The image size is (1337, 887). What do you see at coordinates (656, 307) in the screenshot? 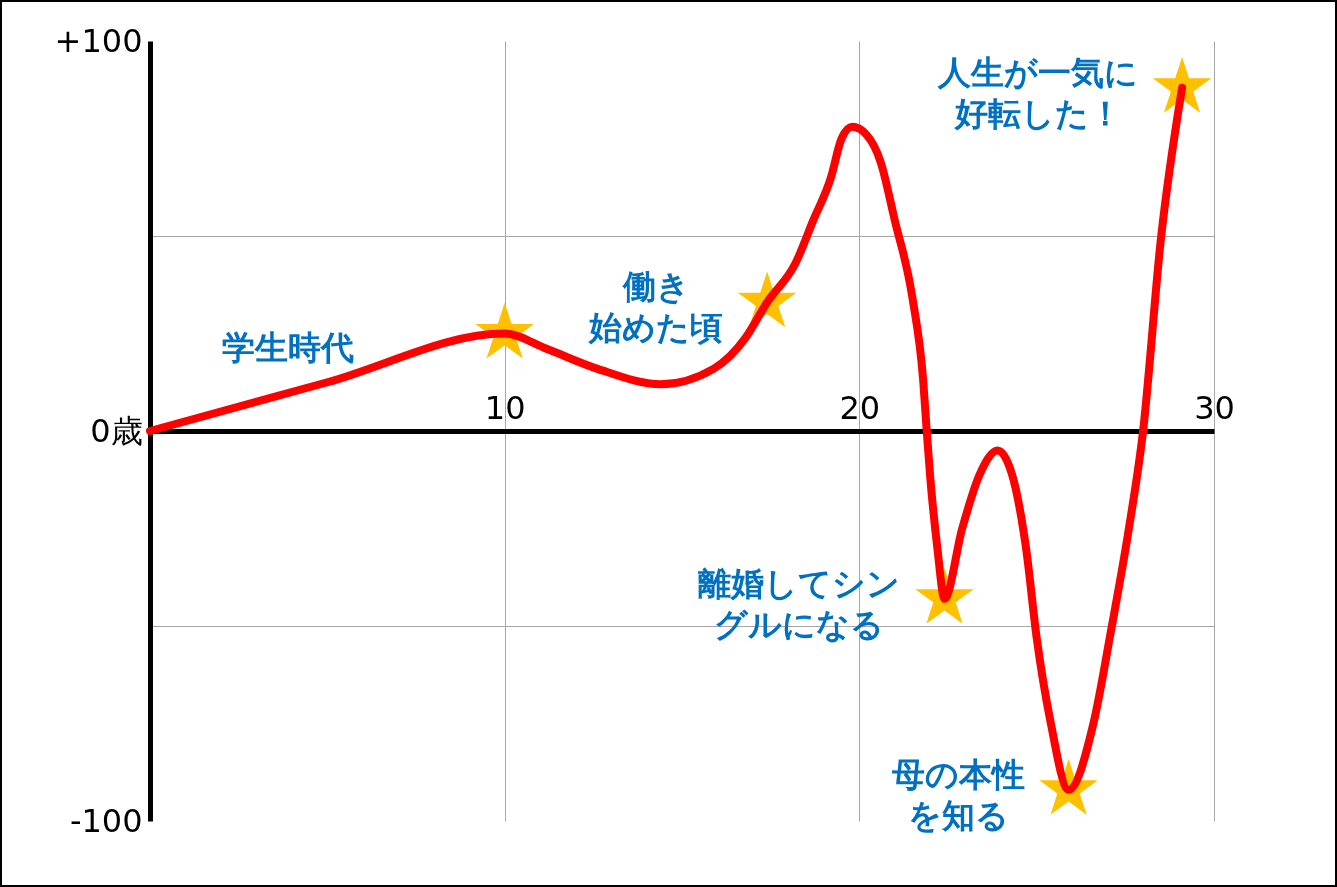
I see `annotation: 働き始めた頃` at bounding box center [656, 307].